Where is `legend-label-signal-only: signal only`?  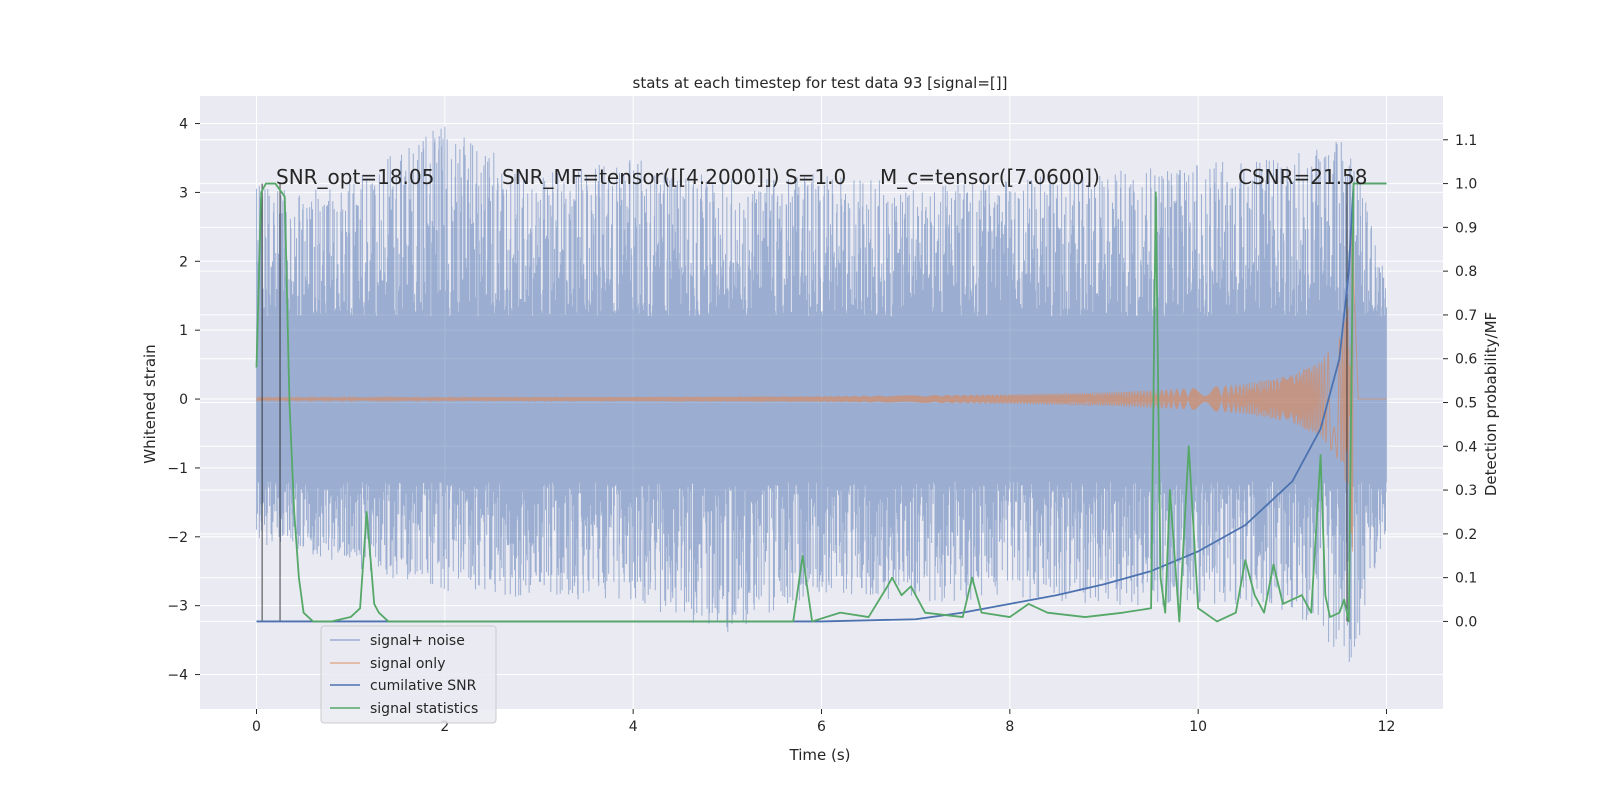 legend-label-signal-only: signal only is located at coordinates (407, 664).